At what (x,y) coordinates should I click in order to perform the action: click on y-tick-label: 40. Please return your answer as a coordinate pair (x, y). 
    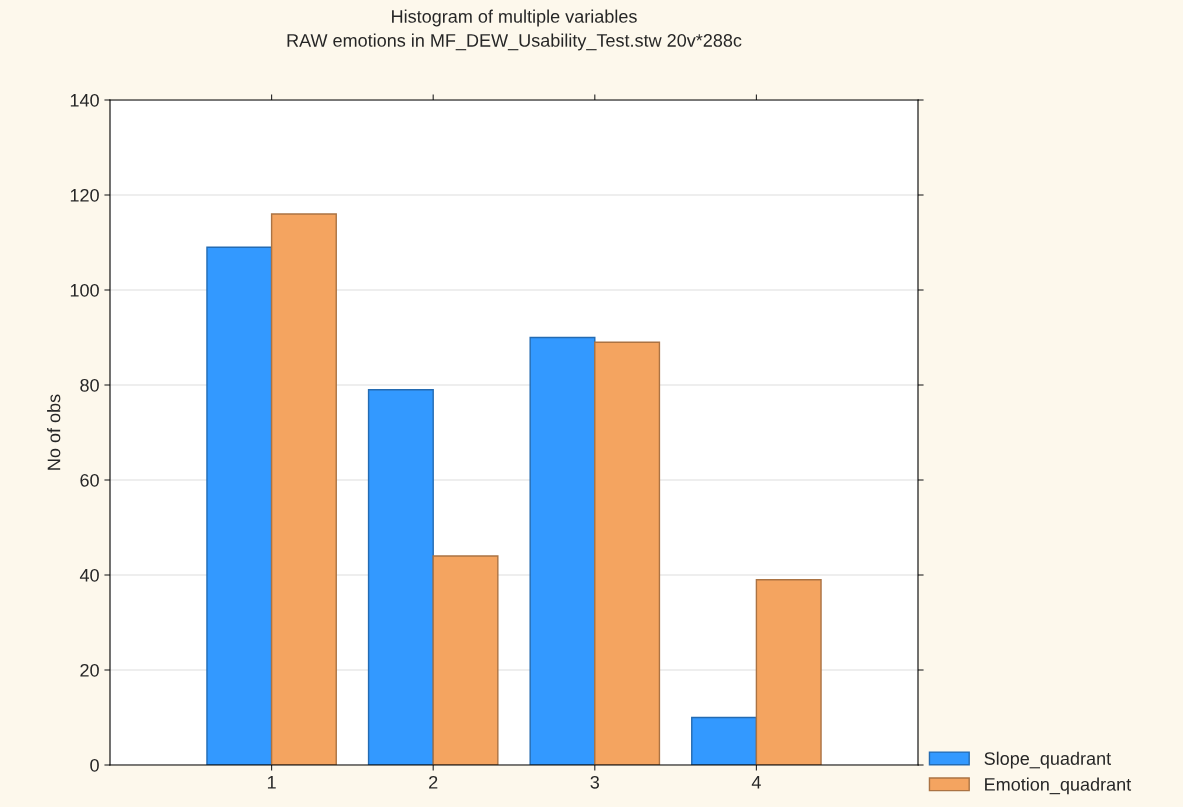
    Looking at the image, I should click on (89, 575).